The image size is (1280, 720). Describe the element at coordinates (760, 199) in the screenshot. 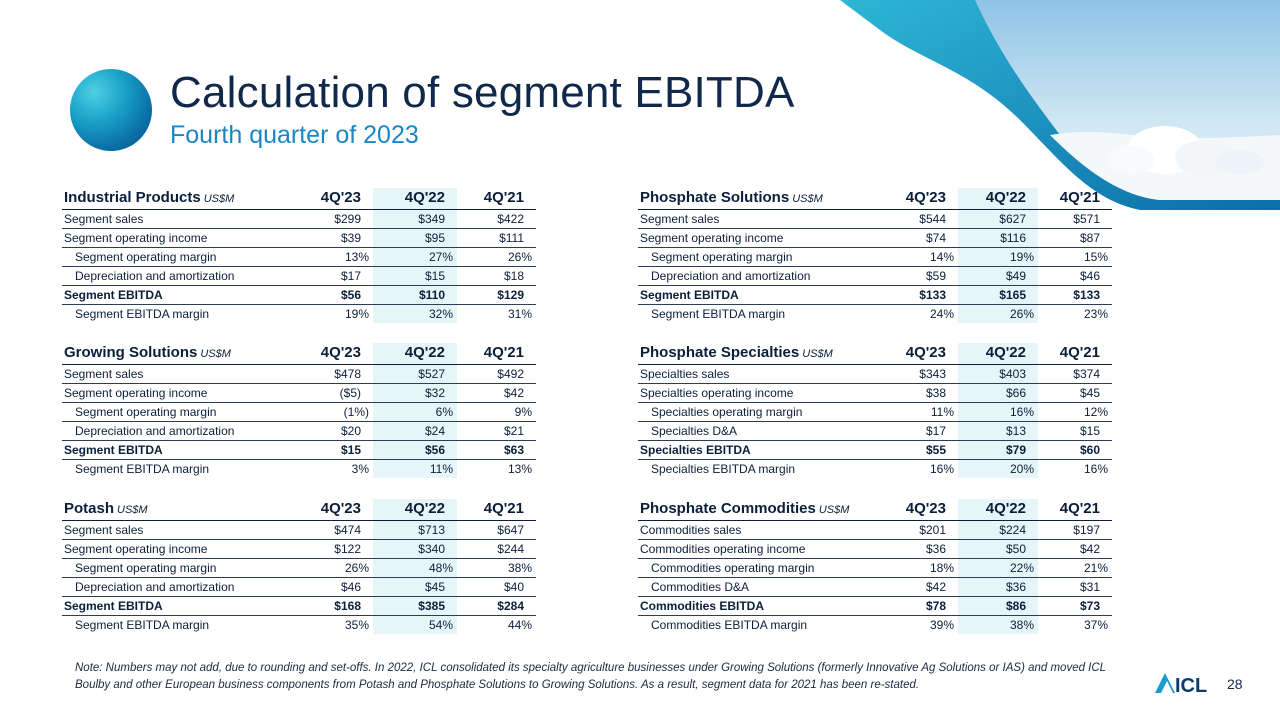

I see `table-title: Phosphate Solutions US$M` at that location.